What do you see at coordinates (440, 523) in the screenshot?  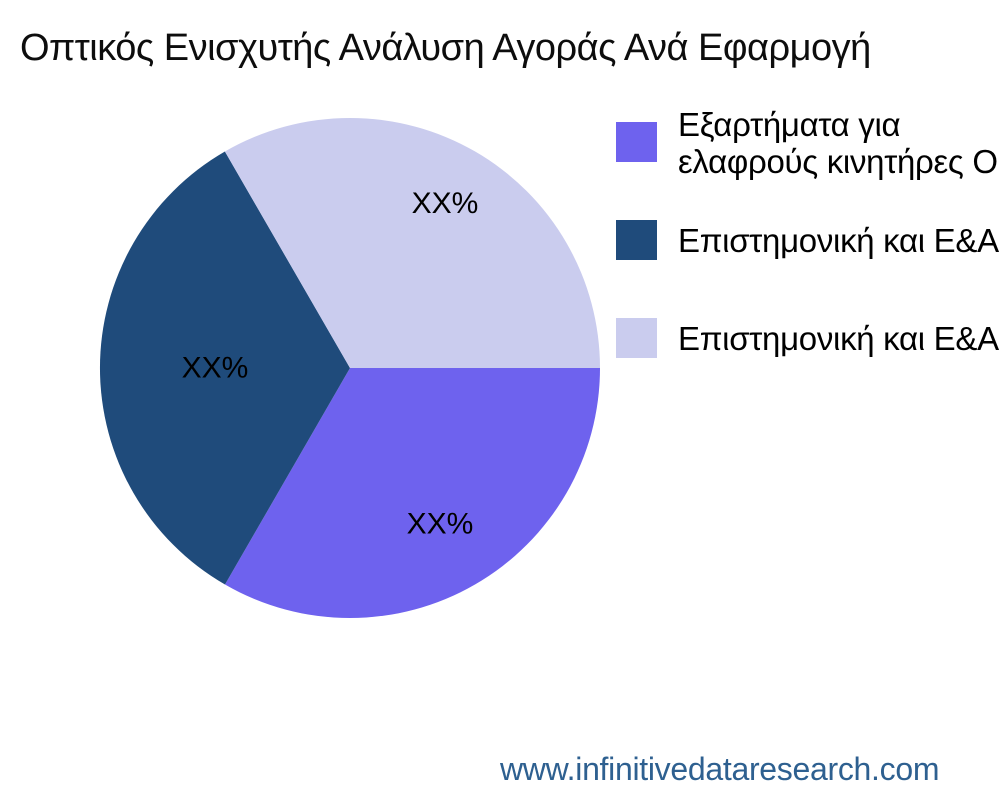 I see `slice-label-1: XX%` at bounding box center [440, 523].